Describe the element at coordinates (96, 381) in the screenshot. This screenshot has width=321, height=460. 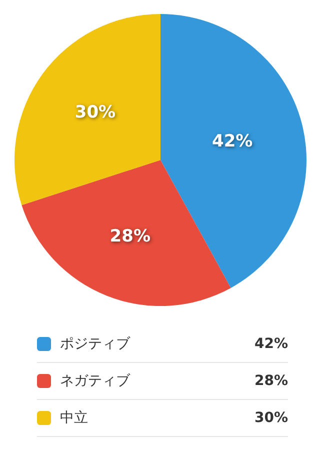
I see `legend-label: ネガティブ` at that location.